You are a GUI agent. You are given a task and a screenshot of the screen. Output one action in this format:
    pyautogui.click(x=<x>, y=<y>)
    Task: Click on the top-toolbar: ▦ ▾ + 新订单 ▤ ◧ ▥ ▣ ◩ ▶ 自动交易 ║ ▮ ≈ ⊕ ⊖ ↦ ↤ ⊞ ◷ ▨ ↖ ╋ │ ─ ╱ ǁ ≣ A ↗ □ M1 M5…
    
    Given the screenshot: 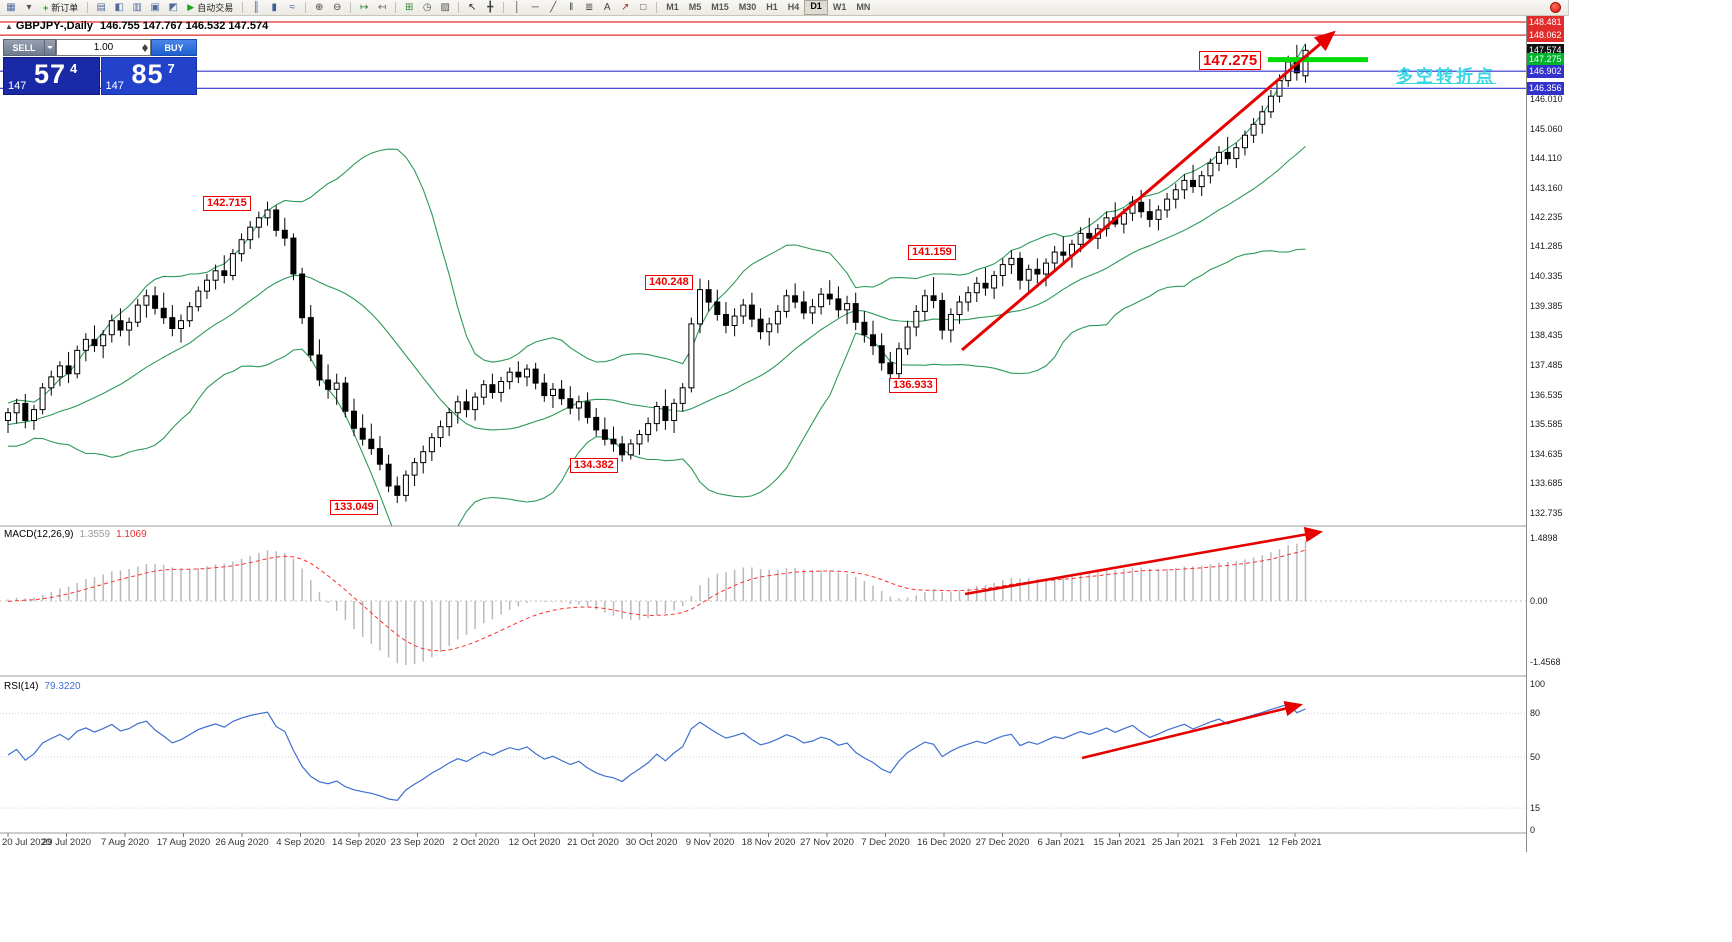 What is the action you would take?
    pyautogui.click(x=784, y=8)
    